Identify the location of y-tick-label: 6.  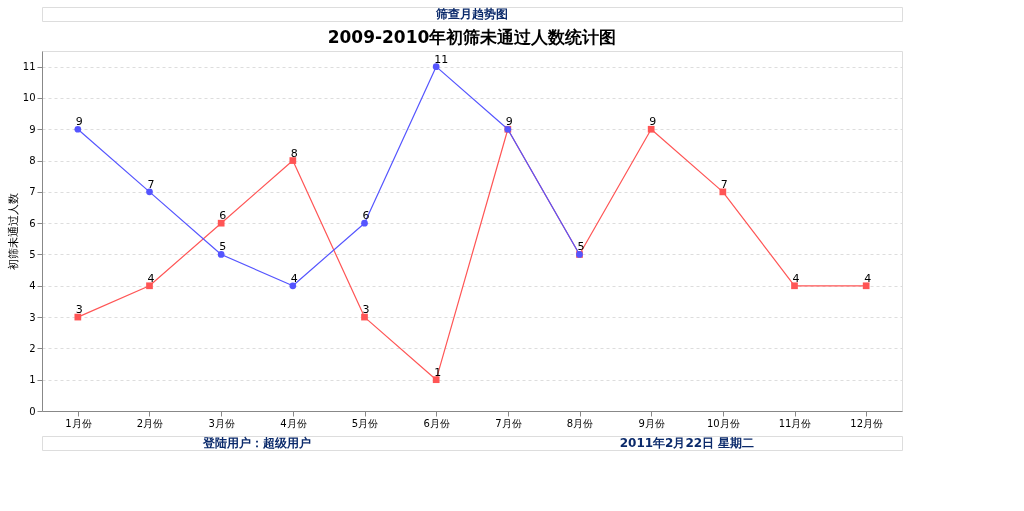
(32, 223).